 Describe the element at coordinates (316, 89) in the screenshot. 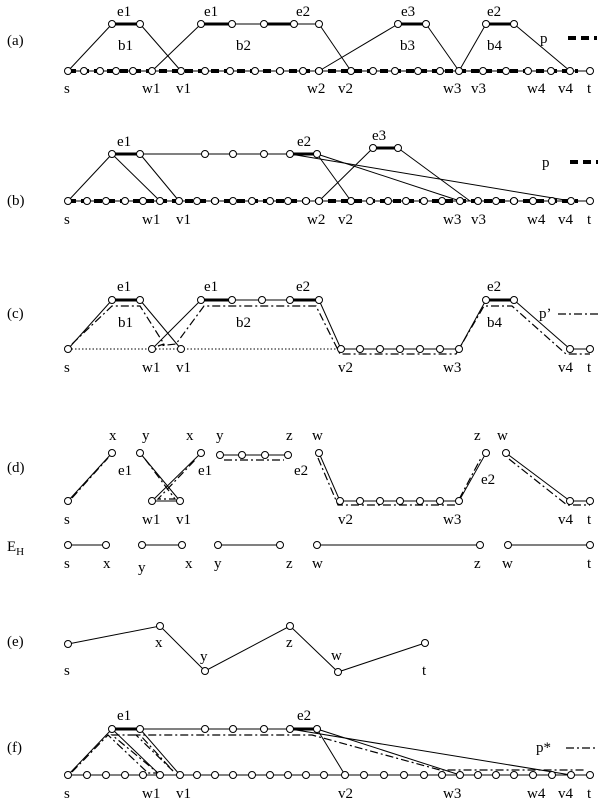

I see `node-label: w2` at that location.